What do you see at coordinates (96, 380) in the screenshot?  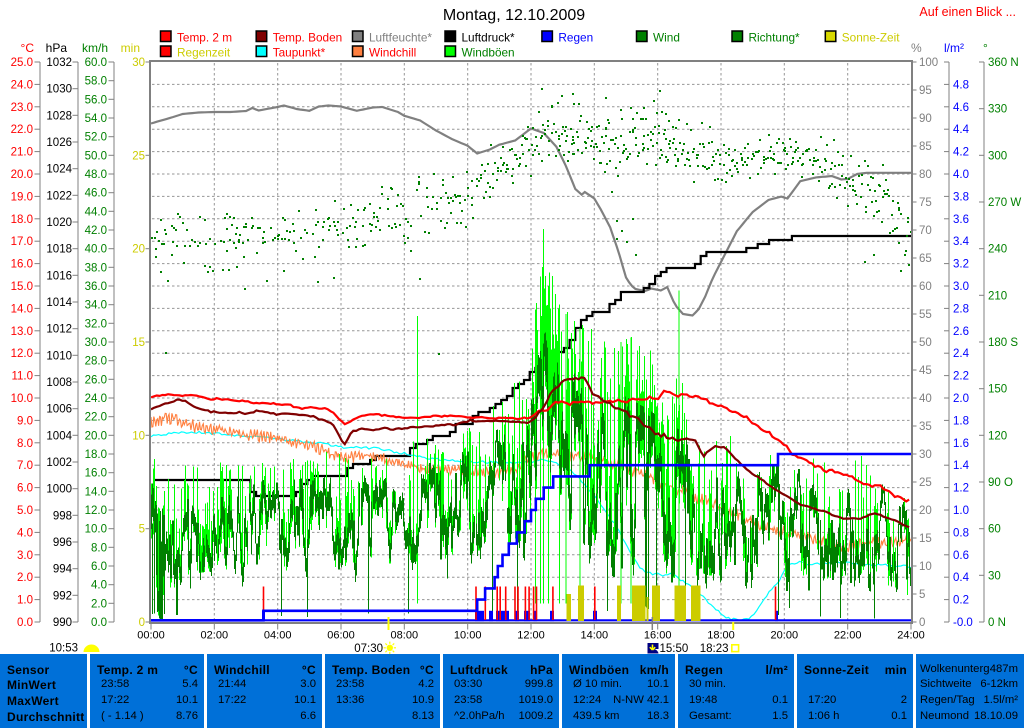 I see `svg-text: 26.0` at bounding box center [96, 380].